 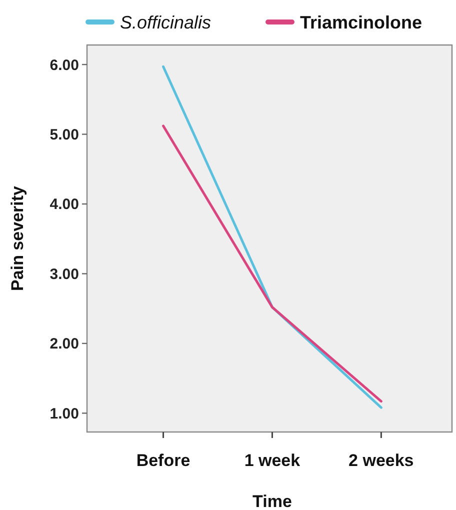 What do you see at coordinates (361, 22) in the screenshot?
I see `legend-label: Triamcinolone` at bounding box center [361, 22].